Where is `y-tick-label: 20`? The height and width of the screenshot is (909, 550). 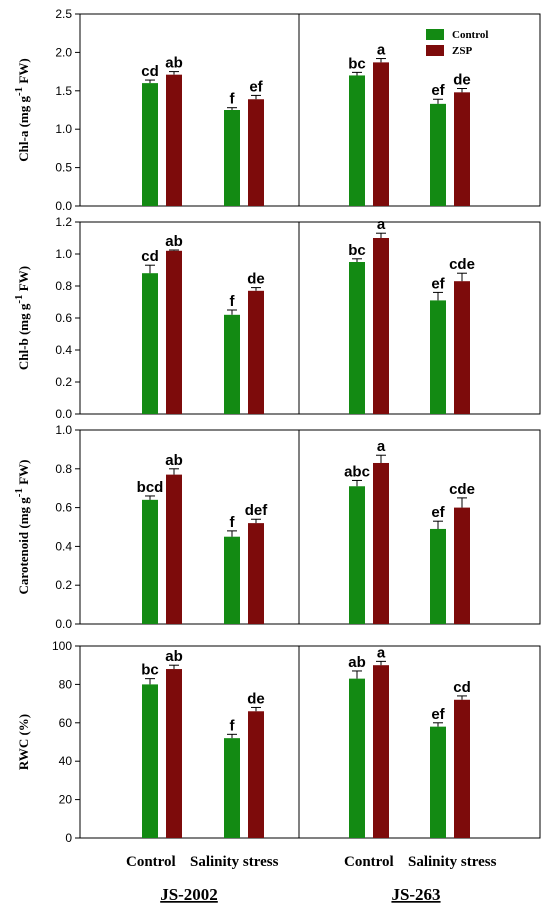
y-tick-label: 20 is located at coordinates (66, 800).